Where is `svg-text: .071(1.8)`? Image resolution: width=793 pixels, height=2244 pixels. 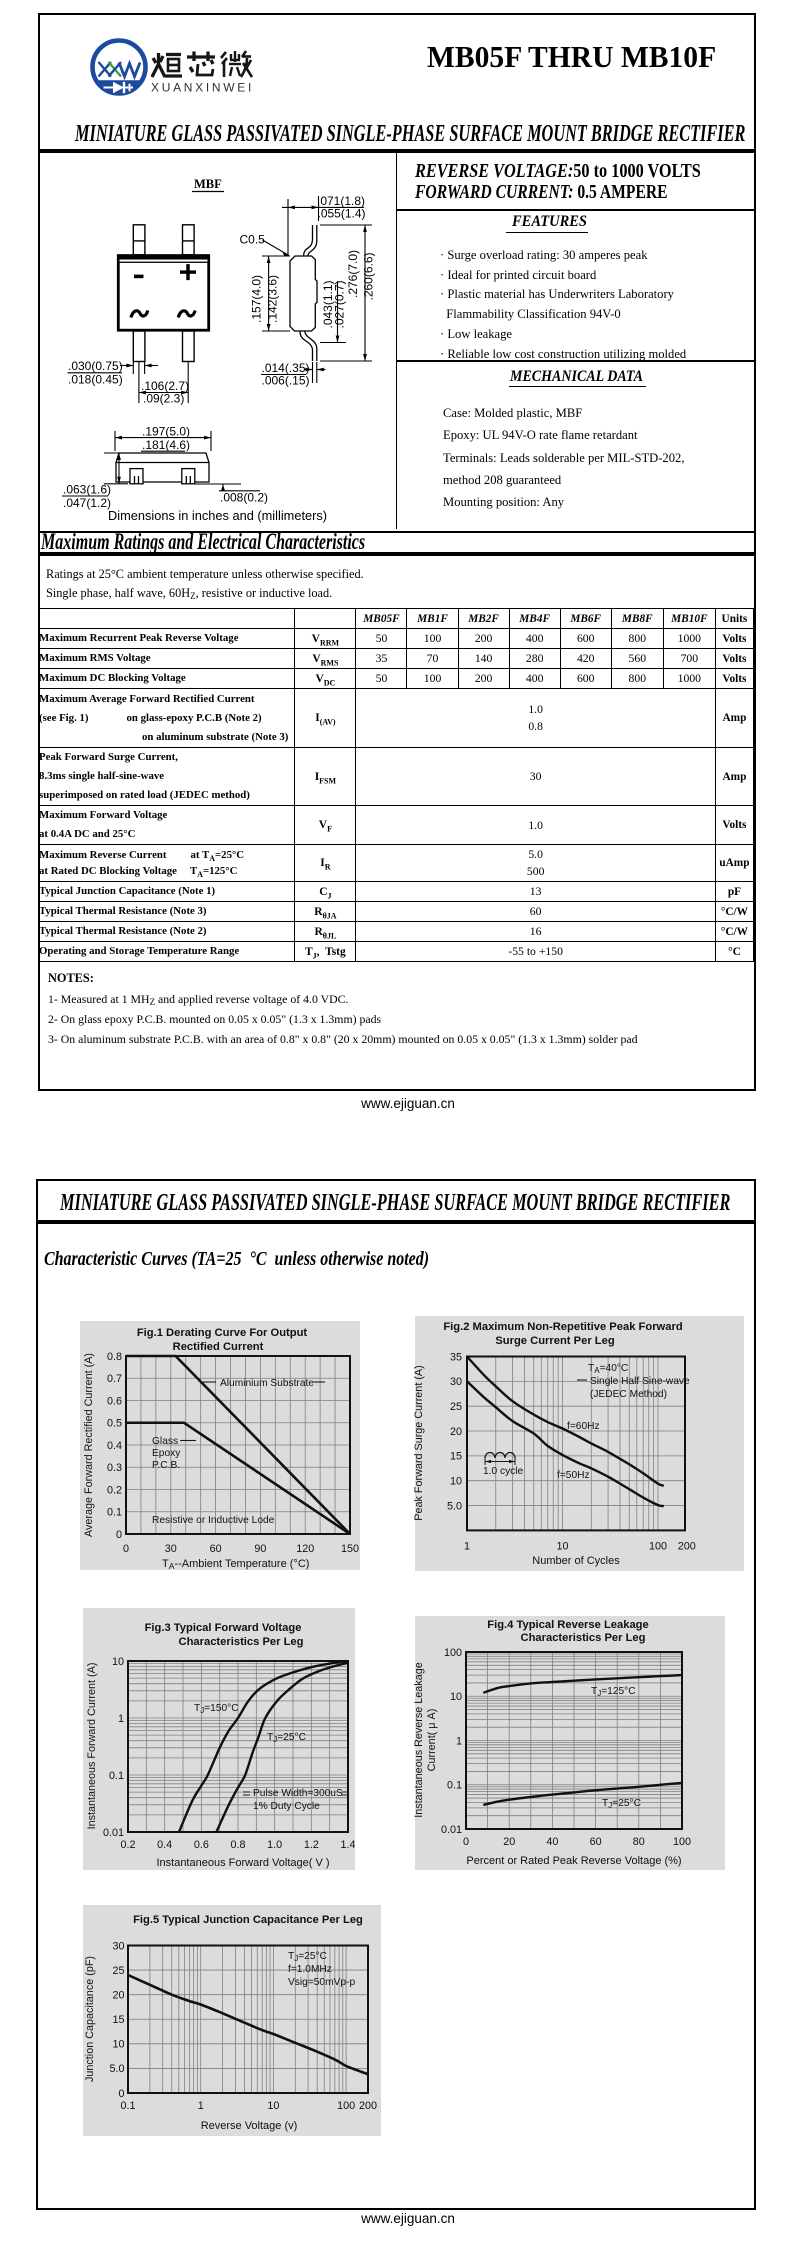 svg-text: .071(1.8) is located at coordinates (341, 201).